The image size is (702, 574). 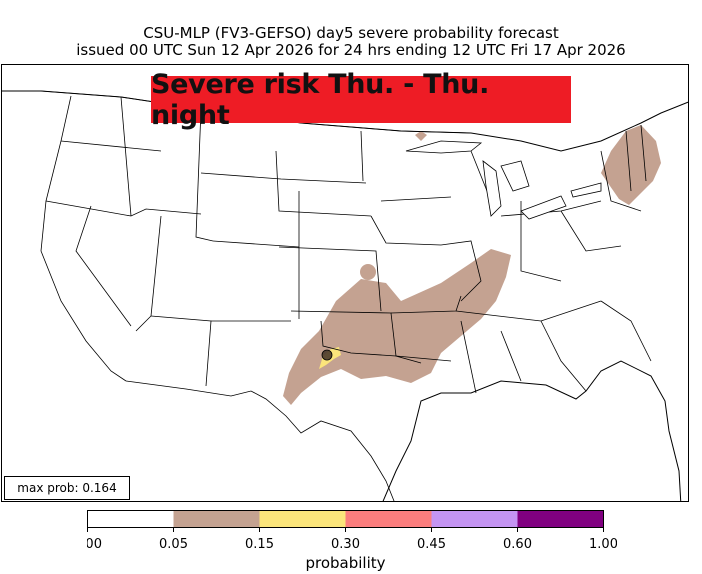 What do you see at coordinates (327, 355) in the screenshot?
I see `max-prob-marker` at bounding box center [327, 355].